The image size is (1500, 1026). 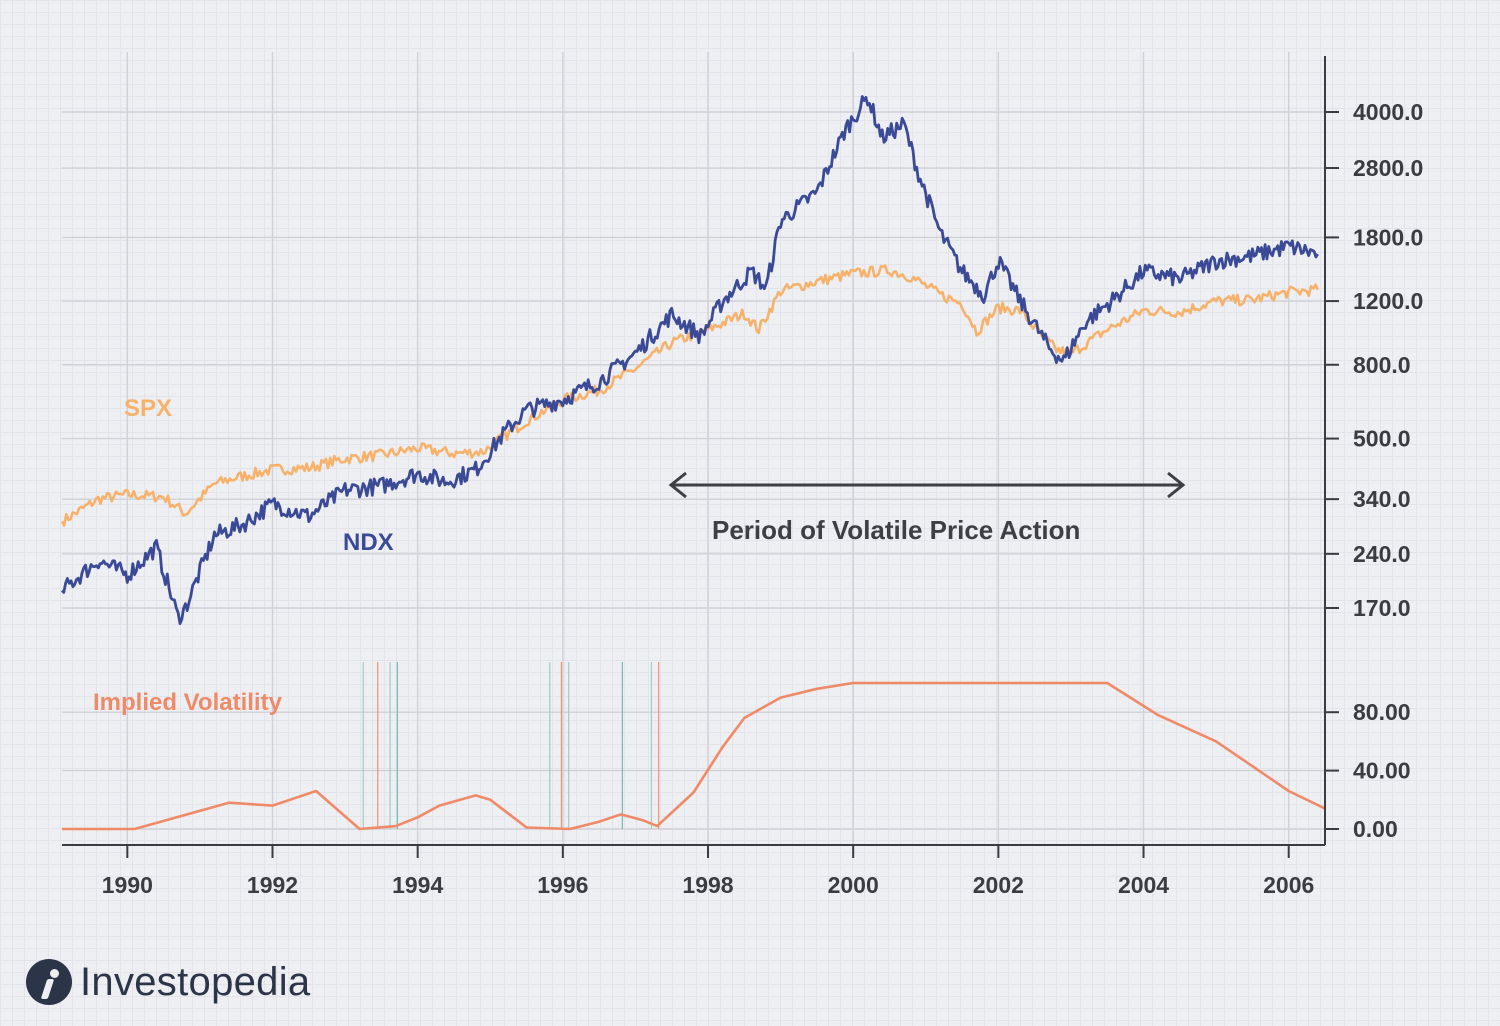 What do you see at coordinates (1382, 439) in the screenshot?
I see `y-tick-label: 500.0` at bounding box center [1382, 439].